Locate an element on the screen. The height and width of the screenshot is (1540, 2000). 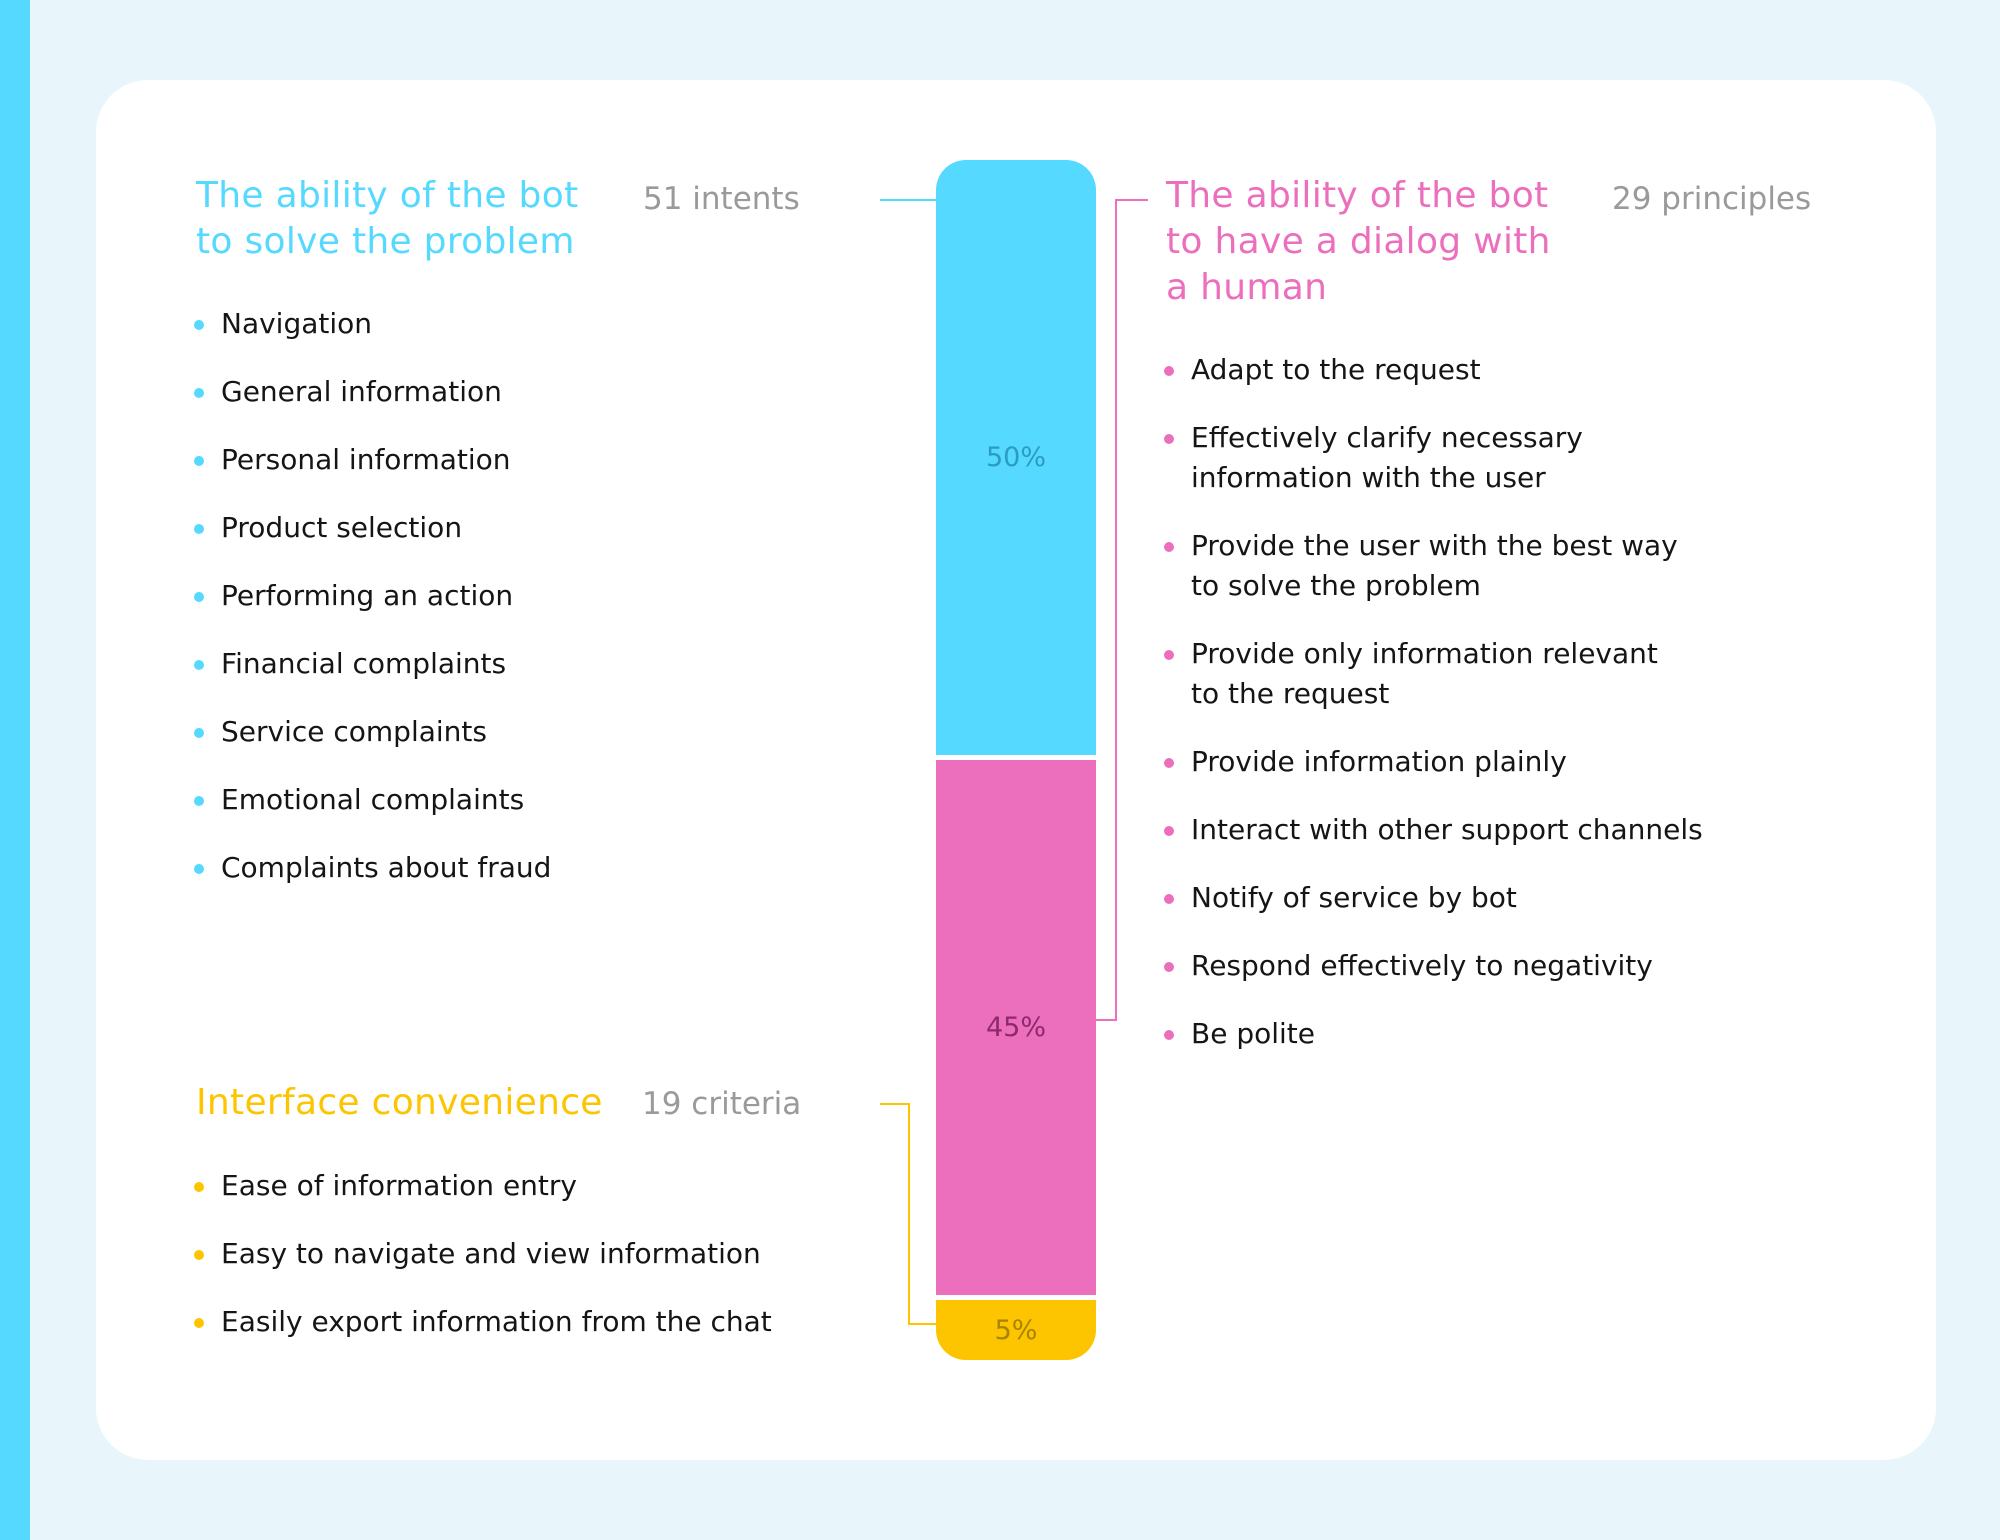
list-item-label: Navigation is located at coordinates (297, 323).